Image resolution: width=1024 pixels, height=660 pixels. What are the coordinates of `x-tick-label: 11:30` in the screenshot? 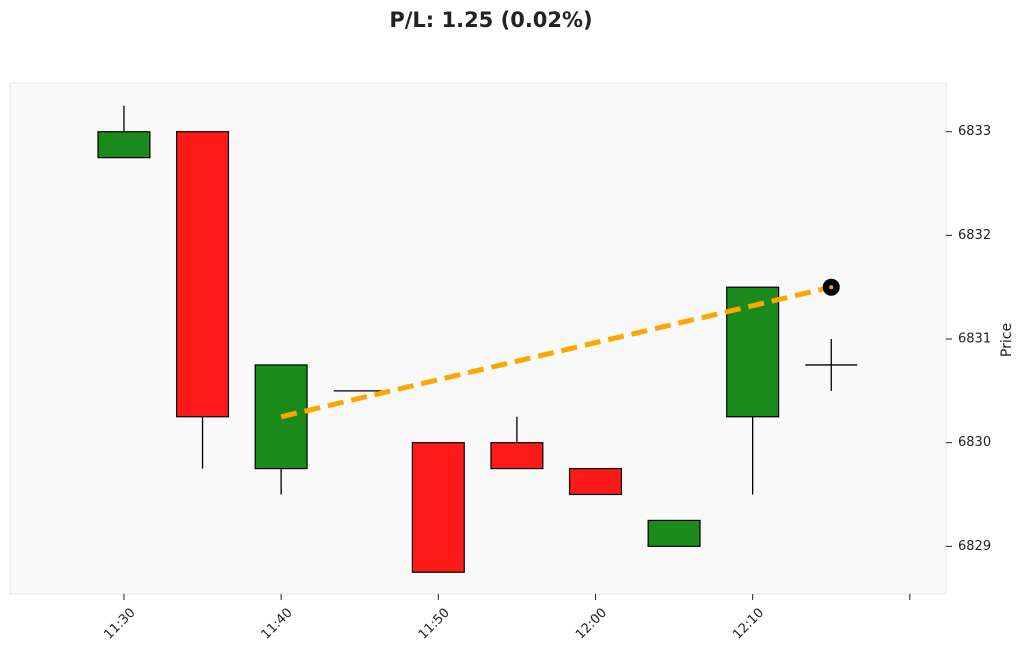 It's located at (119, 623).